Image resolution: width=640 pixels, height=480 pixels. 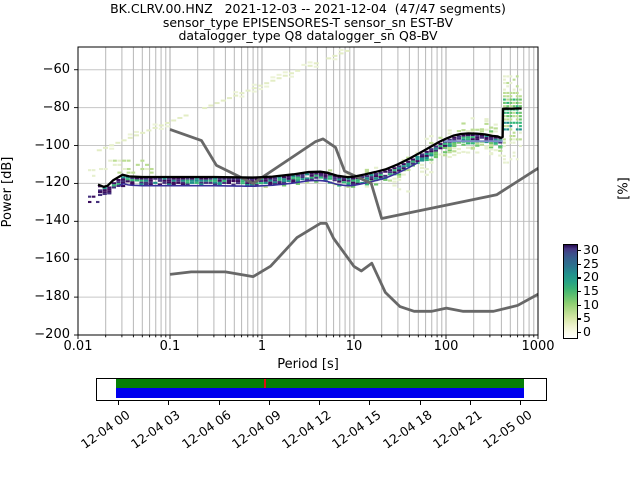 I want to click on y-tick-label: −80, so click(x=56, y=107).